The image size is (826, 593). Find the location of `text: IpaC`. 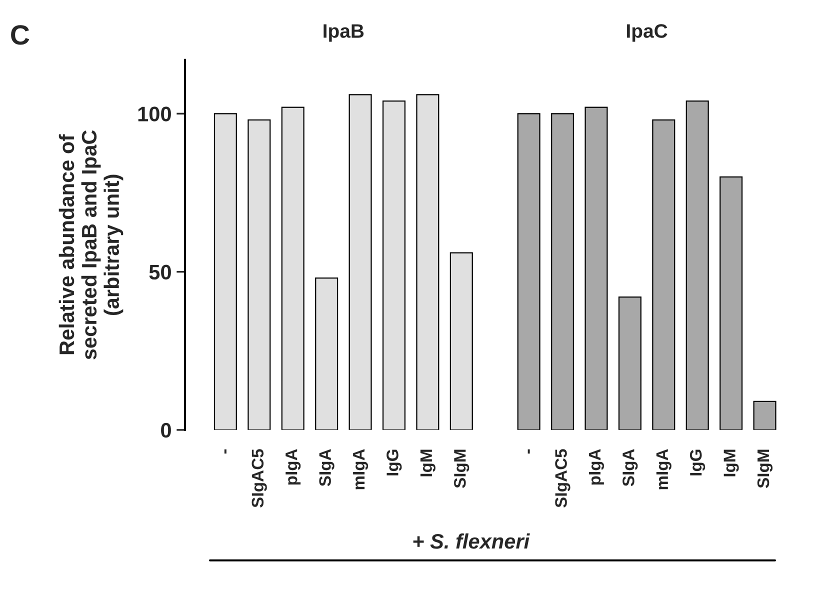

text: IpaC is located at coordinates (647, 33).